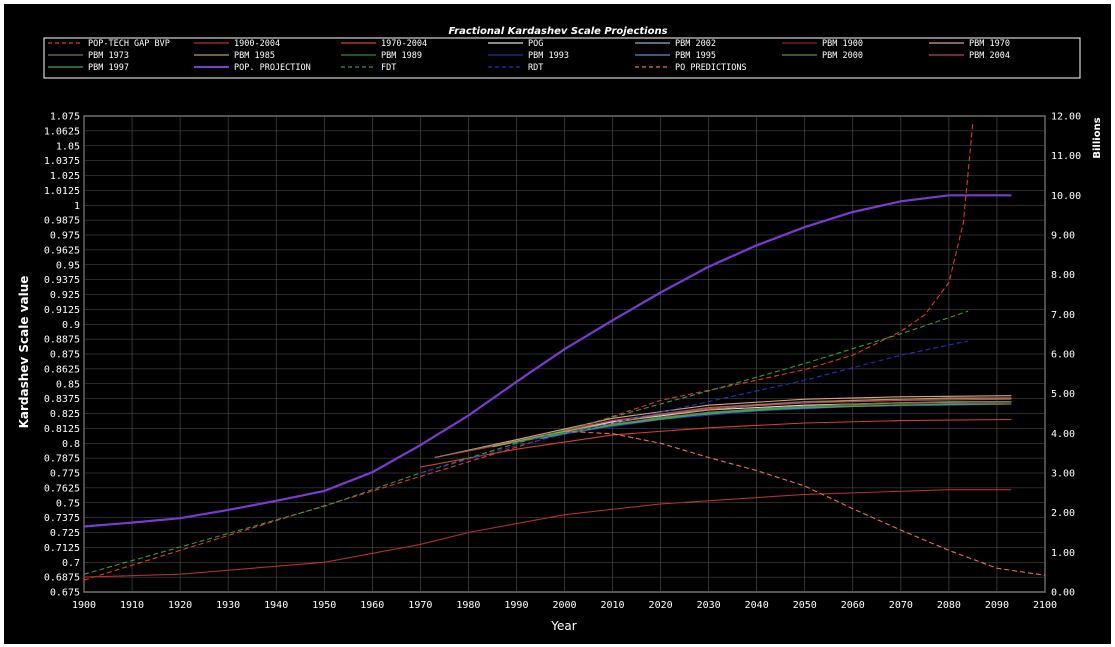 This screenshot has height=647, width=1115. I want to click on series-line-pbm-2004, so click(788, 414).